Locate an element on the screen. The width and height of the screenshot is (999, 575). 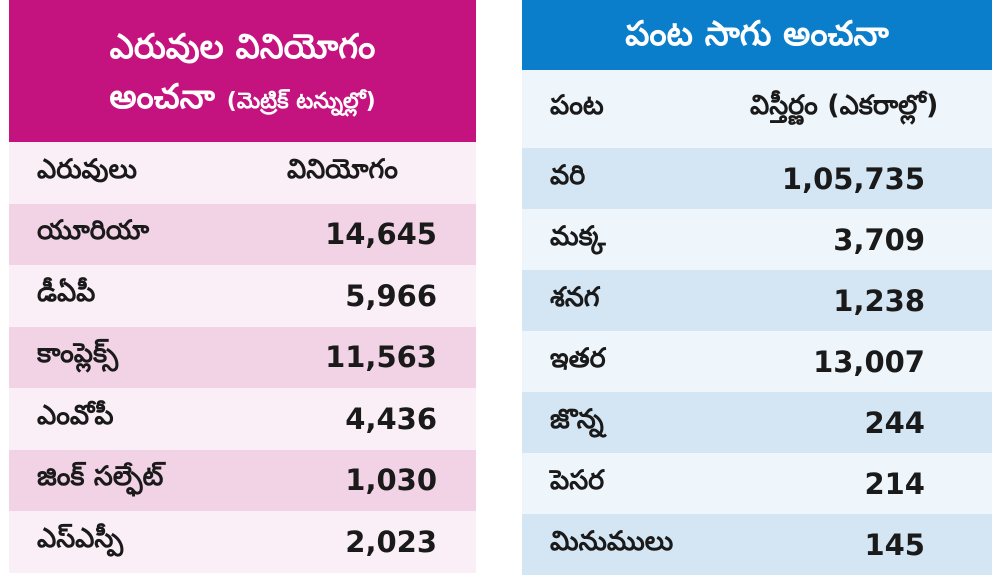
crop-row: శనగ 1,238 is located at coordinates (757, 300).